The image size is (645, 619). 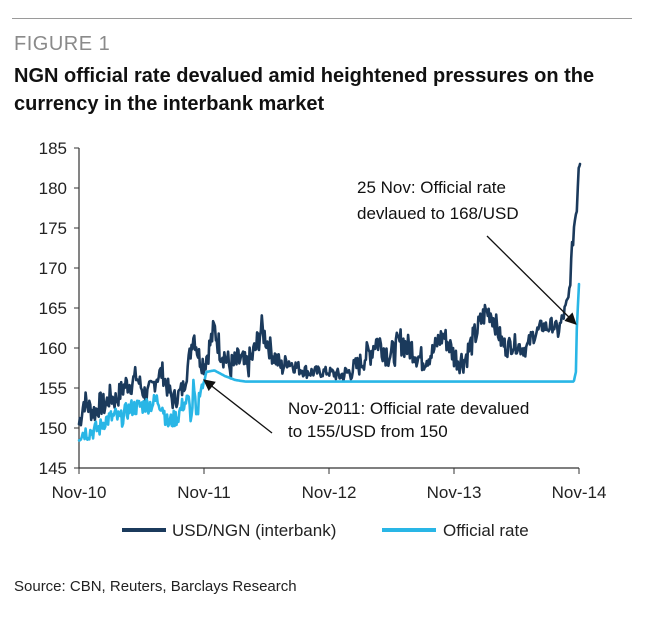 I want to click on y-tick-label: 170, so click(x=53, y=268).